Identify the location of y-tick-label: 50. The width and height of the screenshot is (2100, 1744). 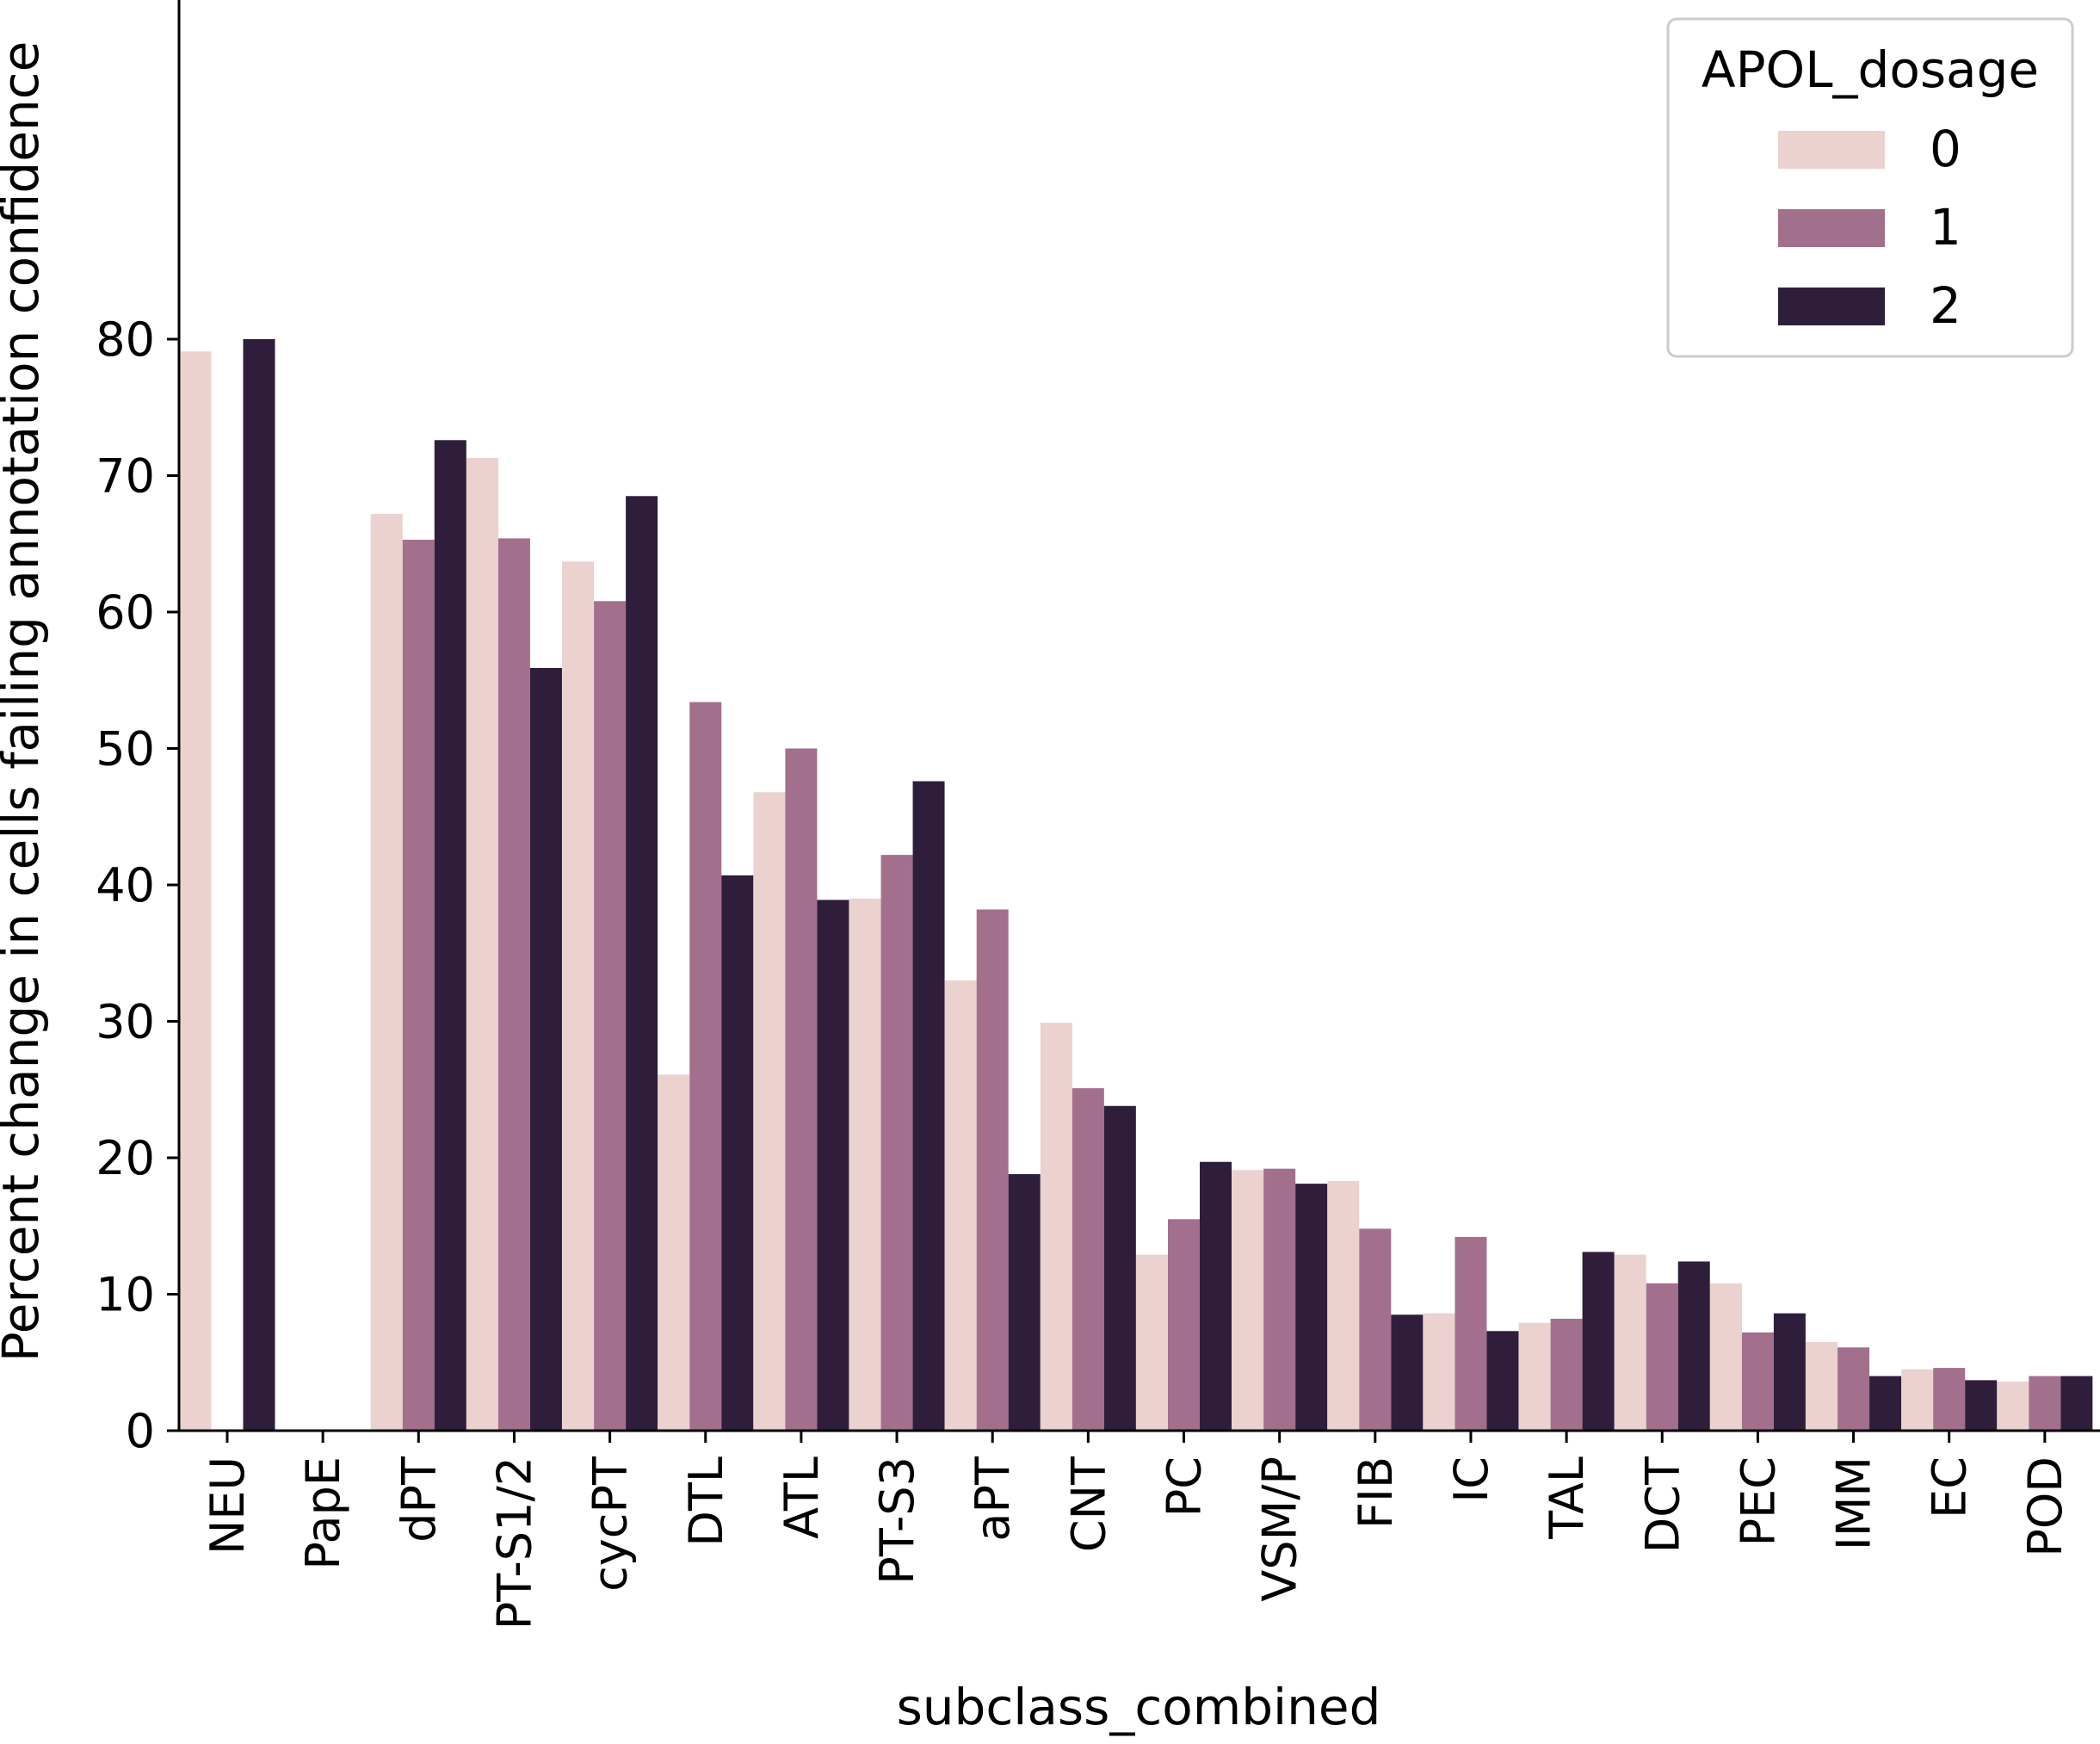
(126, 749).